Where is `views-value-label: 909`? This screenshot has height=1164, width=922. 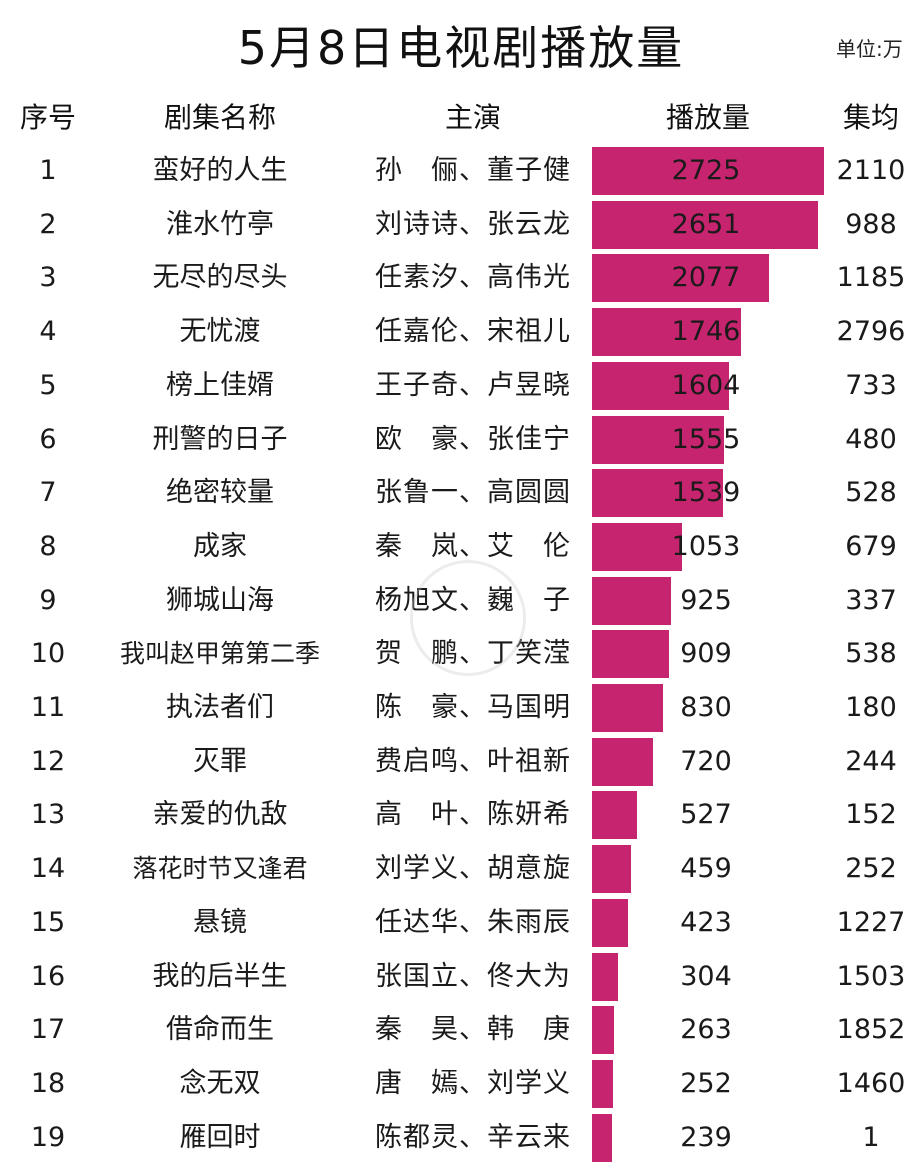
views-value-label: 909 is located at coordinates (706, 654).